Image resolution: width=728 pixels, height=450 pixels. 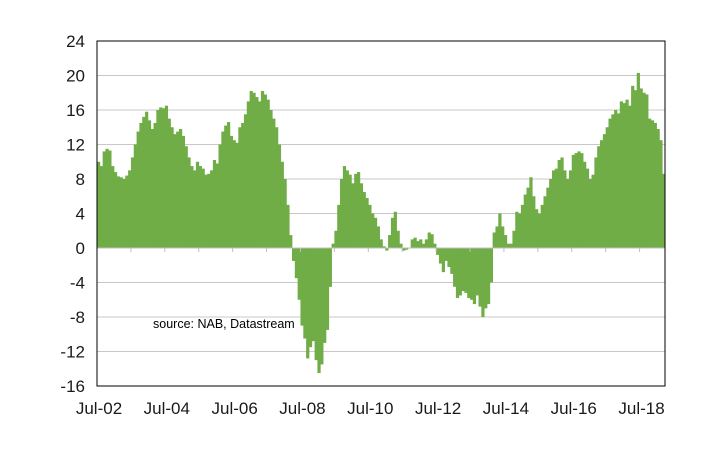 What do you see at coordinates (641, 408) in the screenshot?
I see `x-tick-label: Jul-18` at bounding box center [641, 408].